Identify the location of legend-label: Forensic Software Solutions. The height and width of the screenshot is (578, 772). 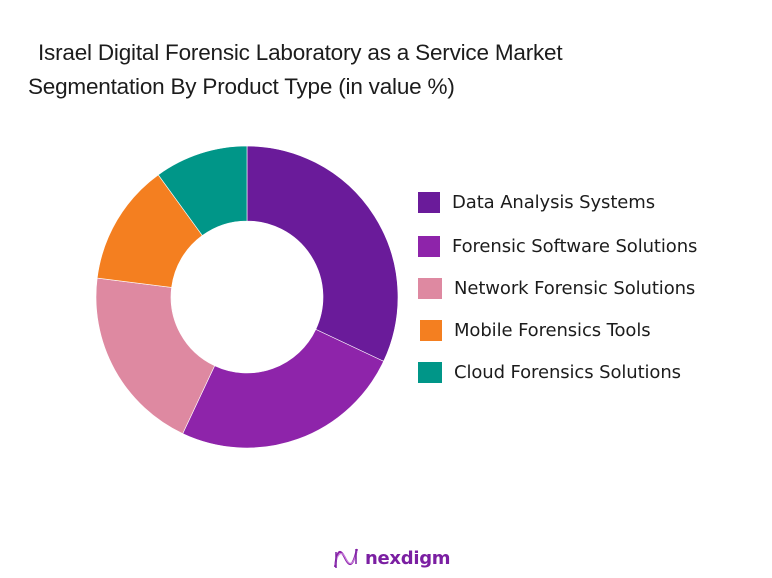
(575, 246).